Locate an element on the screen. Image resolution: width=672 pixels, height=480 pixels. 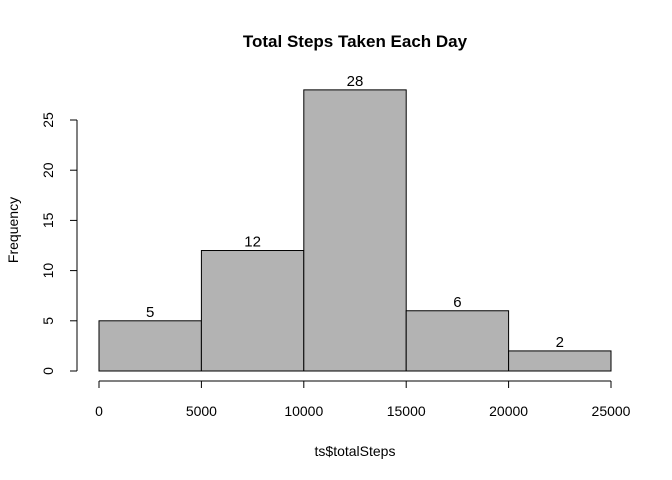
data-label-0: 5 is located at coordinates (150, 312).